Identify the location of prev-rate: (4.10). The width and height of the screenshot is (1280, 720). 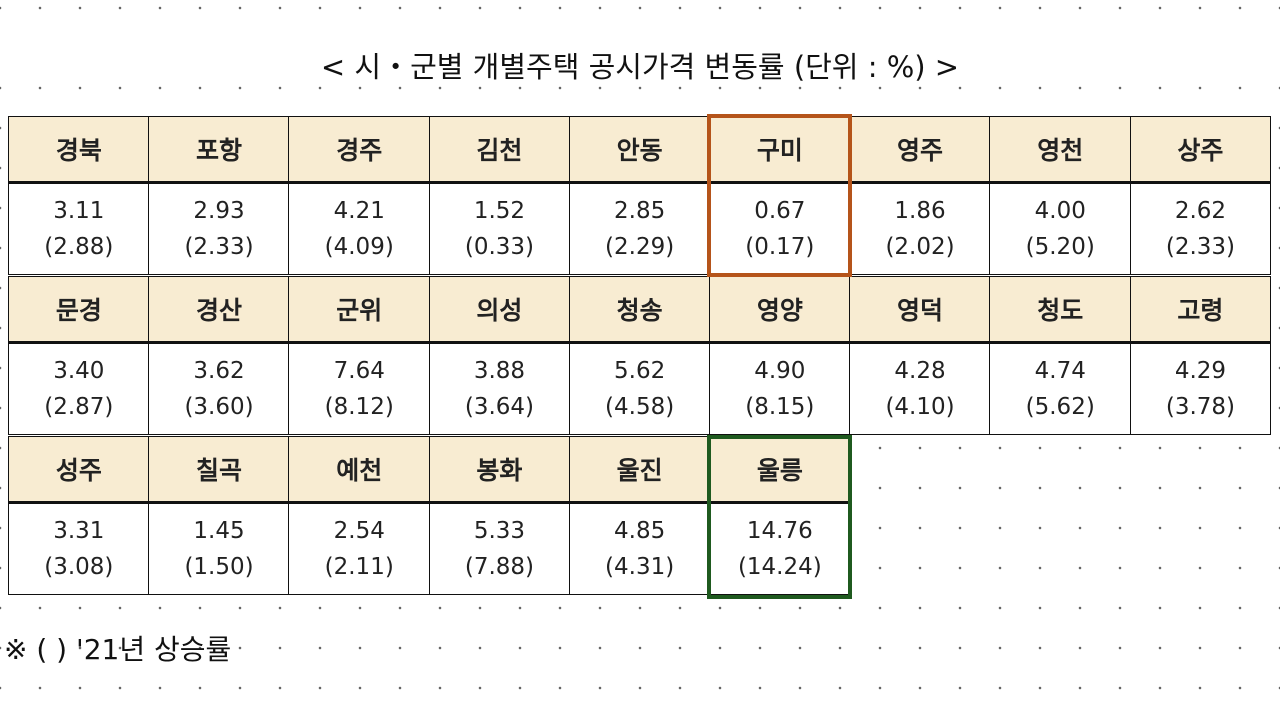
(920, 406).